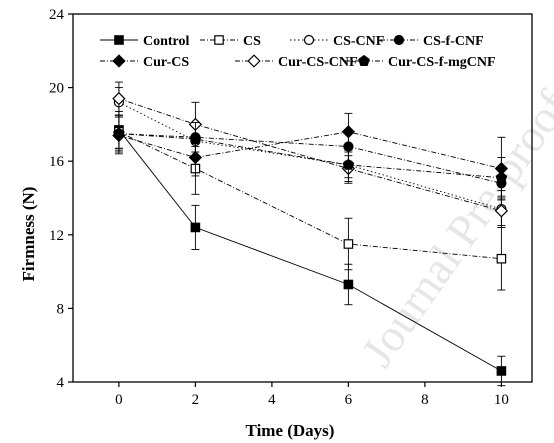 The image size is (554, 443). What do you see at coordinates (501, 400) in the screenshot?
I see `x-tick-label: 10` at bounding box center [501, 400].